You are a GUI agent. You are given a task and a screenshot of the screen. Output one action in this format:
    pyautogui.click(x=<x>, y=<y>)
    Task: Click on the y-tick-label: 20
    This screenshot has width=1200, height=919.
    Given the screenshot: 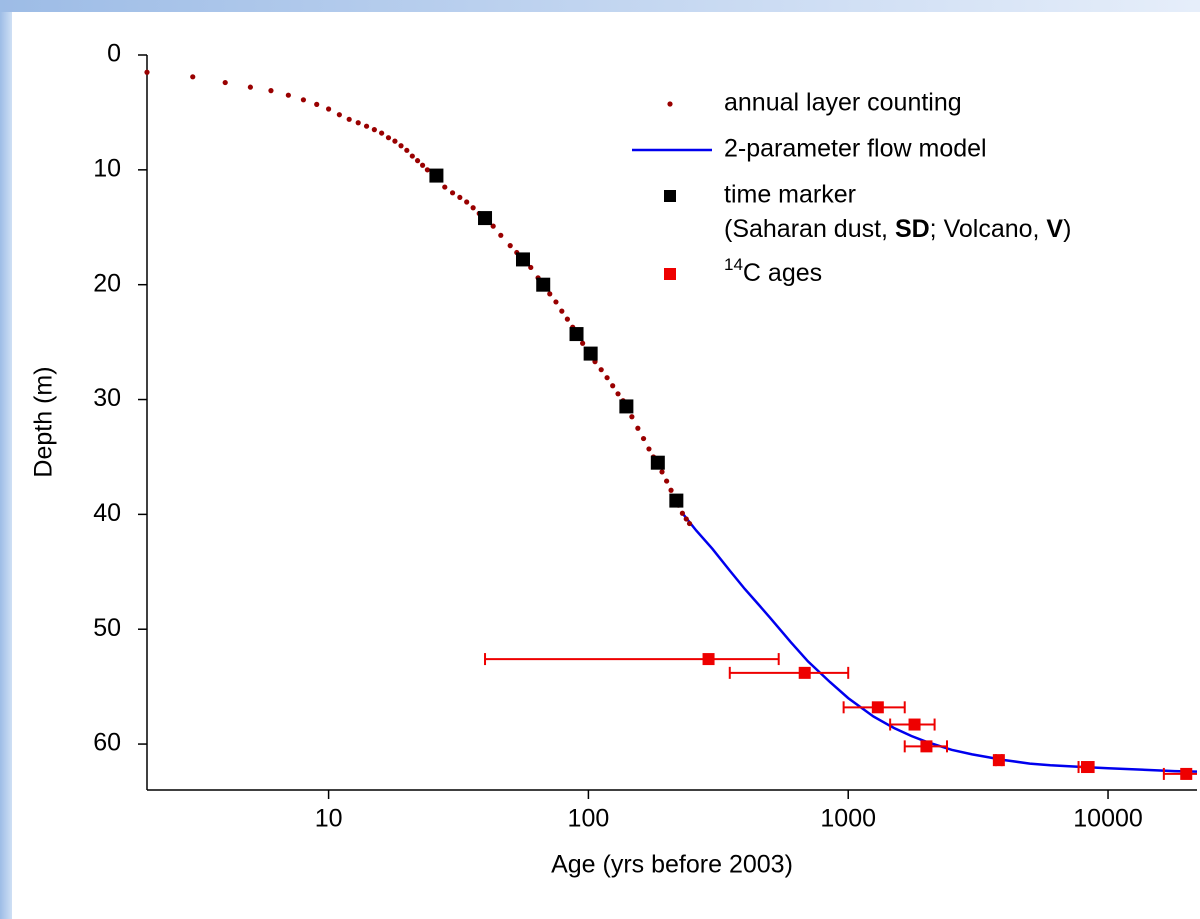 What is the action you would take?
    pyautogui.click(x=107, y=283)
    